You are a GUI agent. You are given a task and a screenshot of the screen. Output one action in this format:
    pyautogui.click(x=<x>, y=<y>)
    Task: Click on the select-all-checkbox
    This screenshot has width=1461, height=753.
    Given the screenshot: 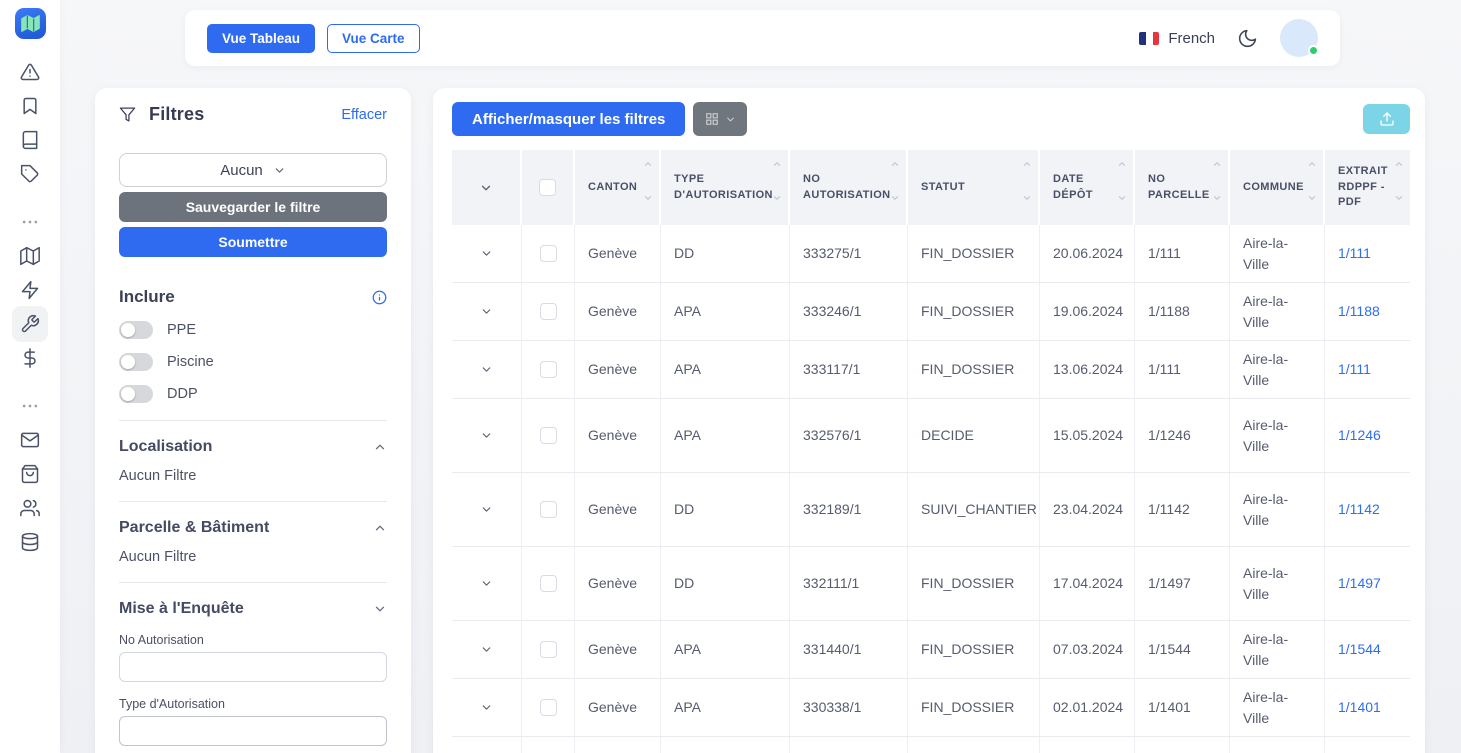 What is the action you would take?
    pyautogui.click(x=547, y=187)
    